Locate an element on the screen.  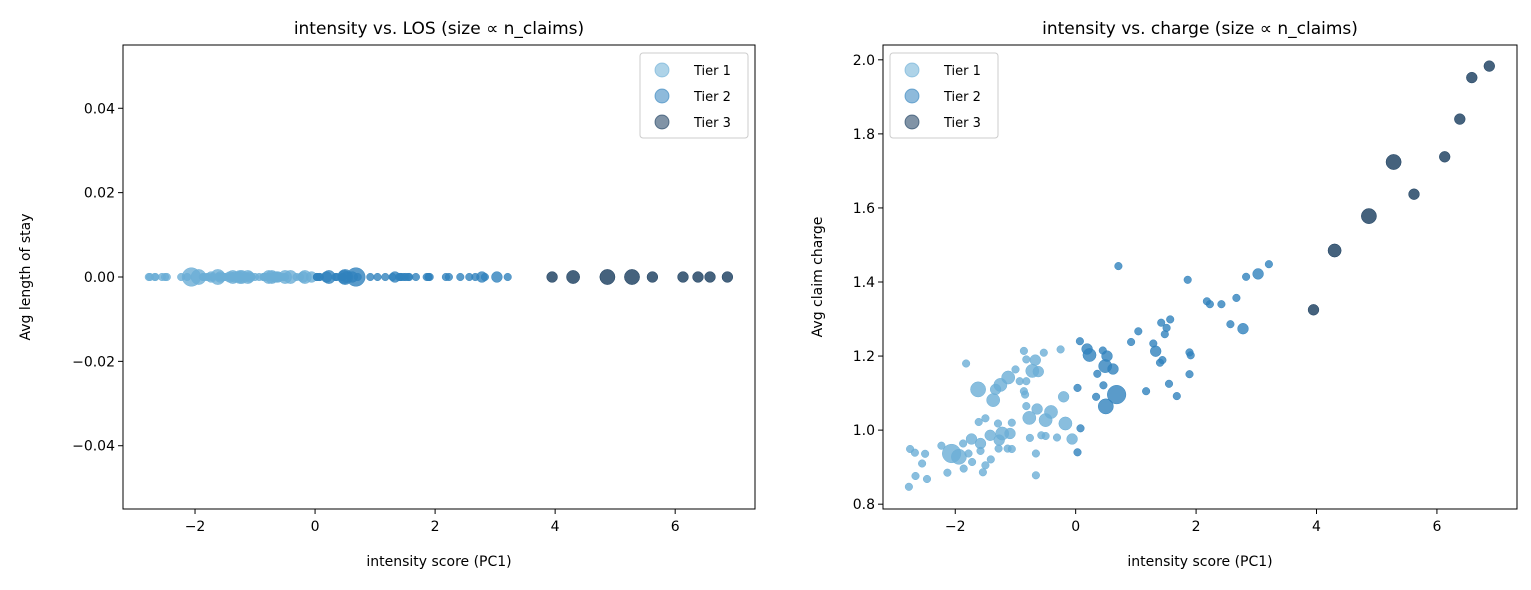
right-legend: Tier 1 Tier 2 Tier 3 is located at coordinates (944, 95).